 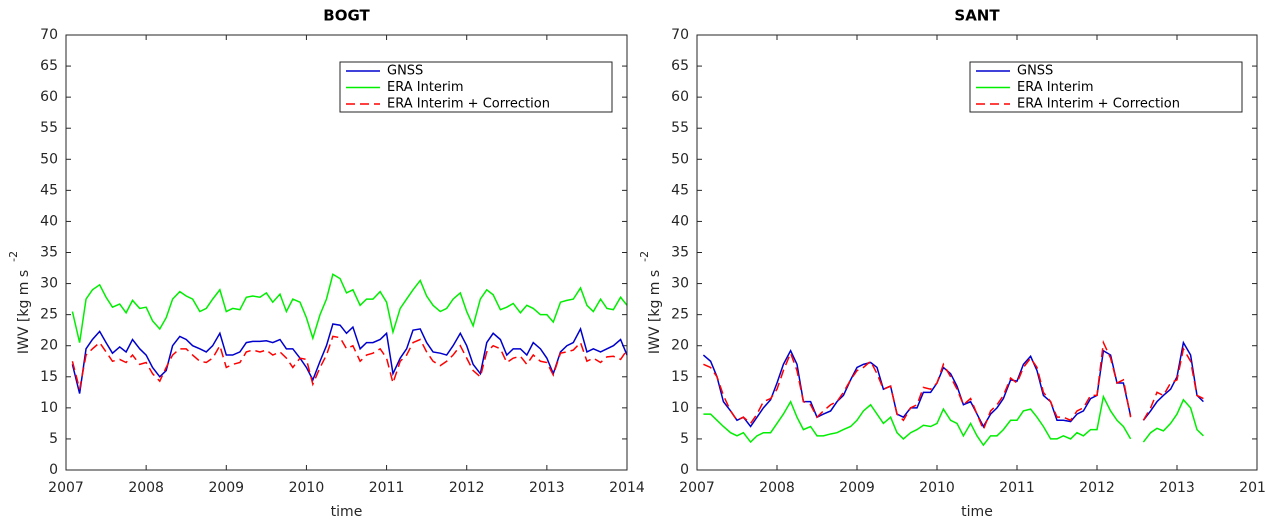 What do you see at coordinates (346, 16) in the screenshot?
I see `chart-title: BOGT` at bounding box center [346, 16].